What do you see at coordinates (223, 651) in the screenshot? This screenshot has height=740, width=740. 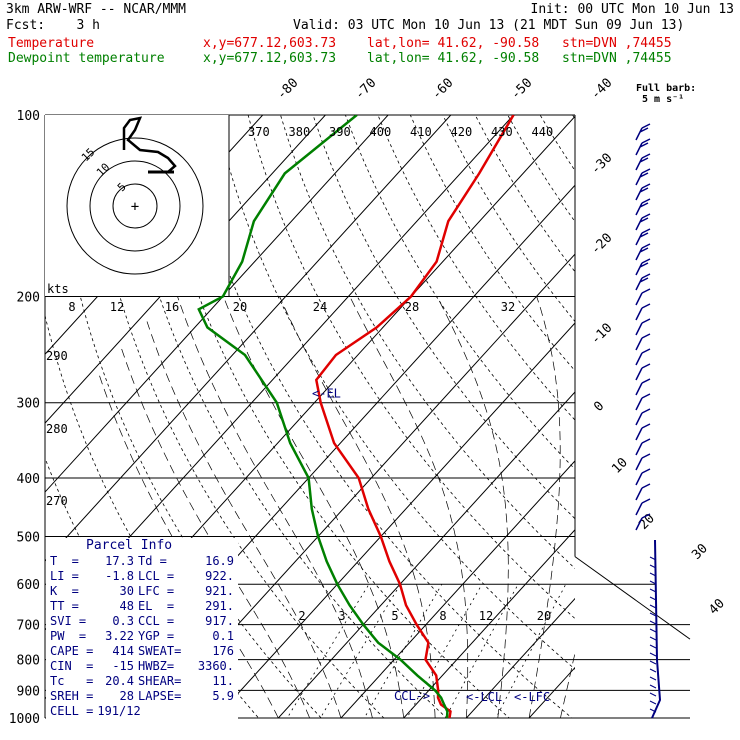 I see `parcel-info-cell: 176` at bounding box center [223, 651].